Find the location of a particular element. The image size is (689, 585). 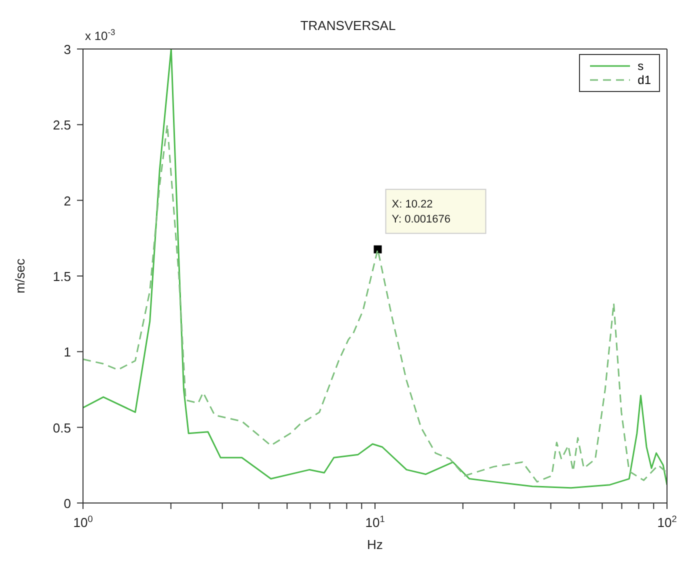

x-axis-title: Hz is located at coordinates (375, 544).